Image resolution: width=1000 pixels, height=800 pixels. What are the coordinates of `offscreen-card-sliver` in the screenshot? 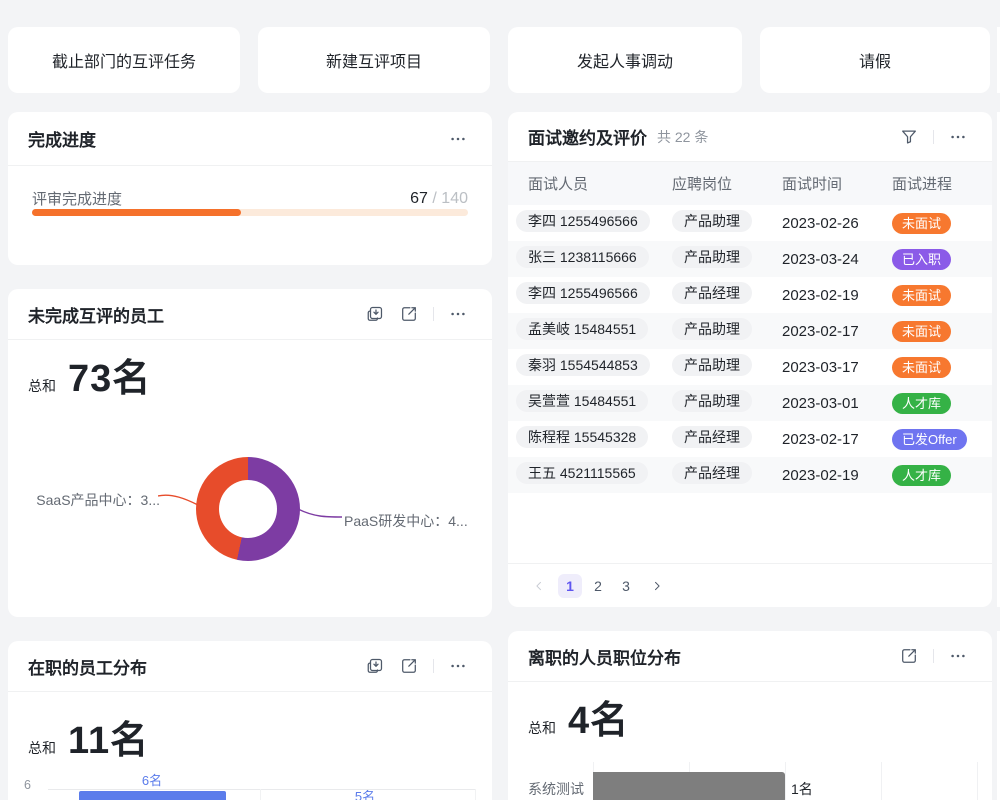 It's located at (998, 715).